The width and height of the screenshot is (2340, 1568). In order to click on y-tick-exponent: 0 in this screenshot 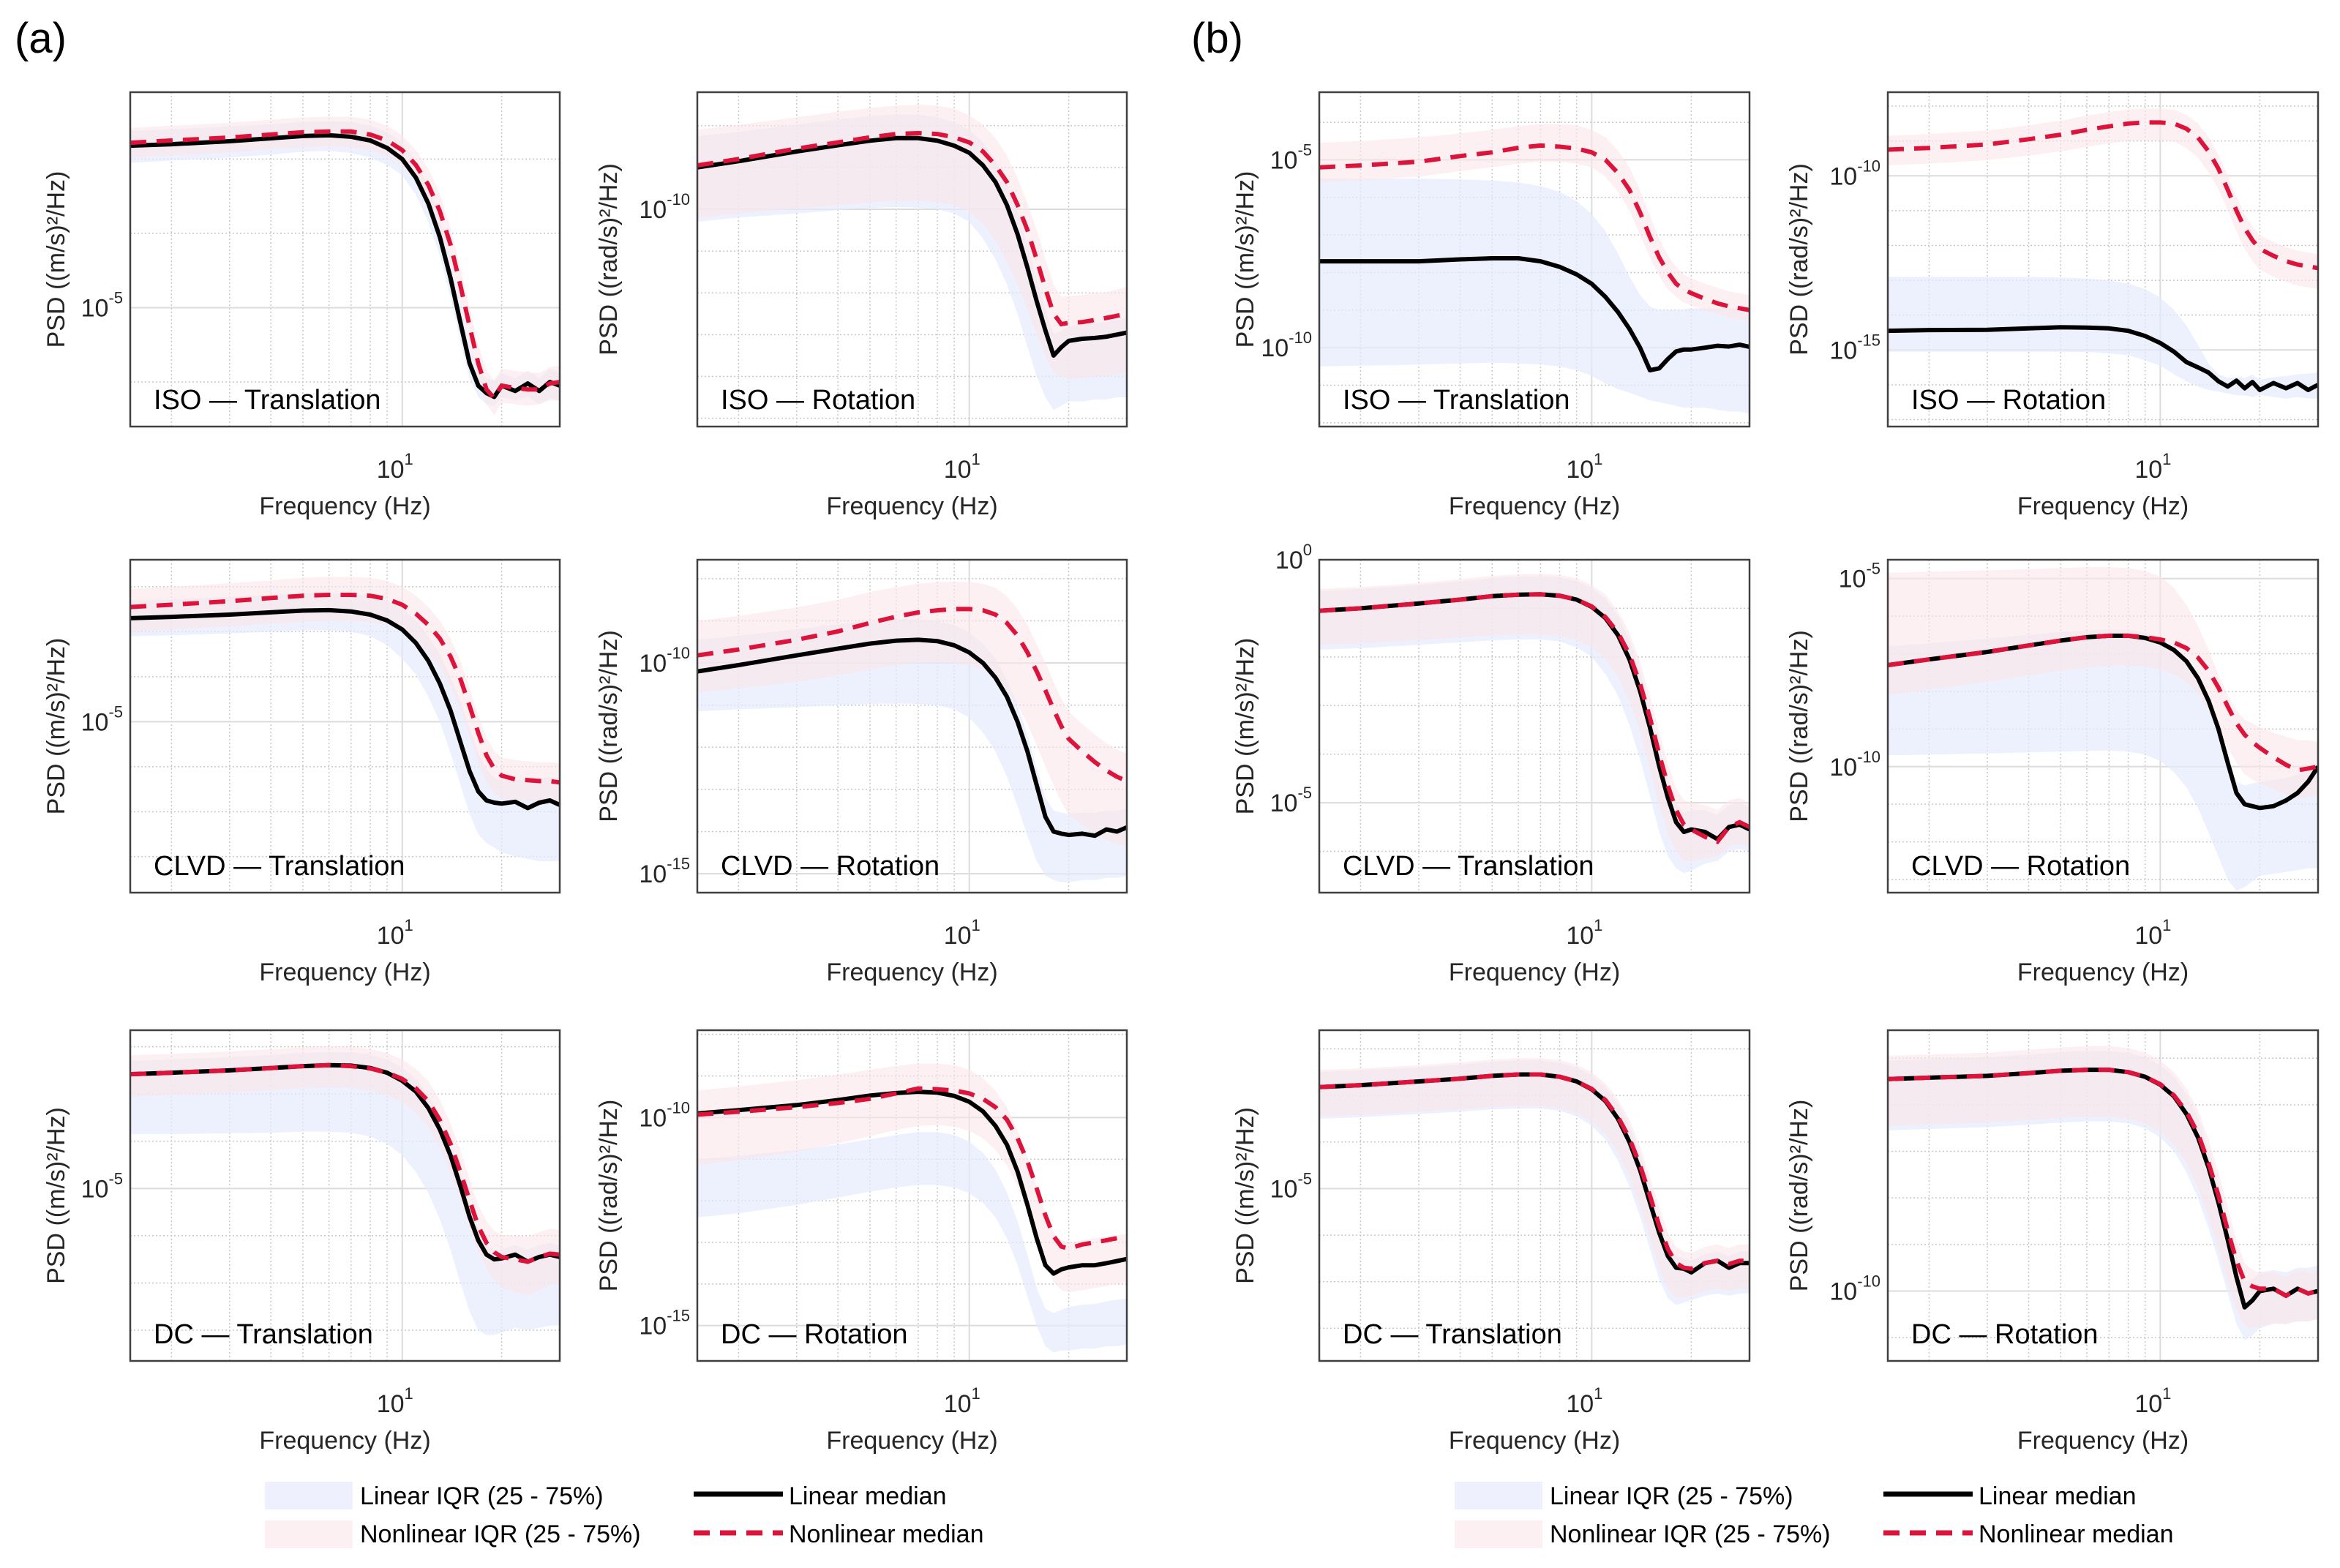, I will do `click(1307, 550)`.